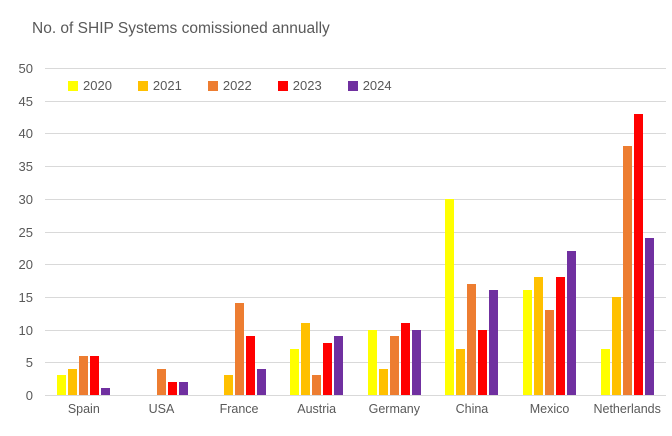  What do you see at coordinates (494, 342) in the screenshot?
I see `bar-china-2024` at bounding box center [494, 342].